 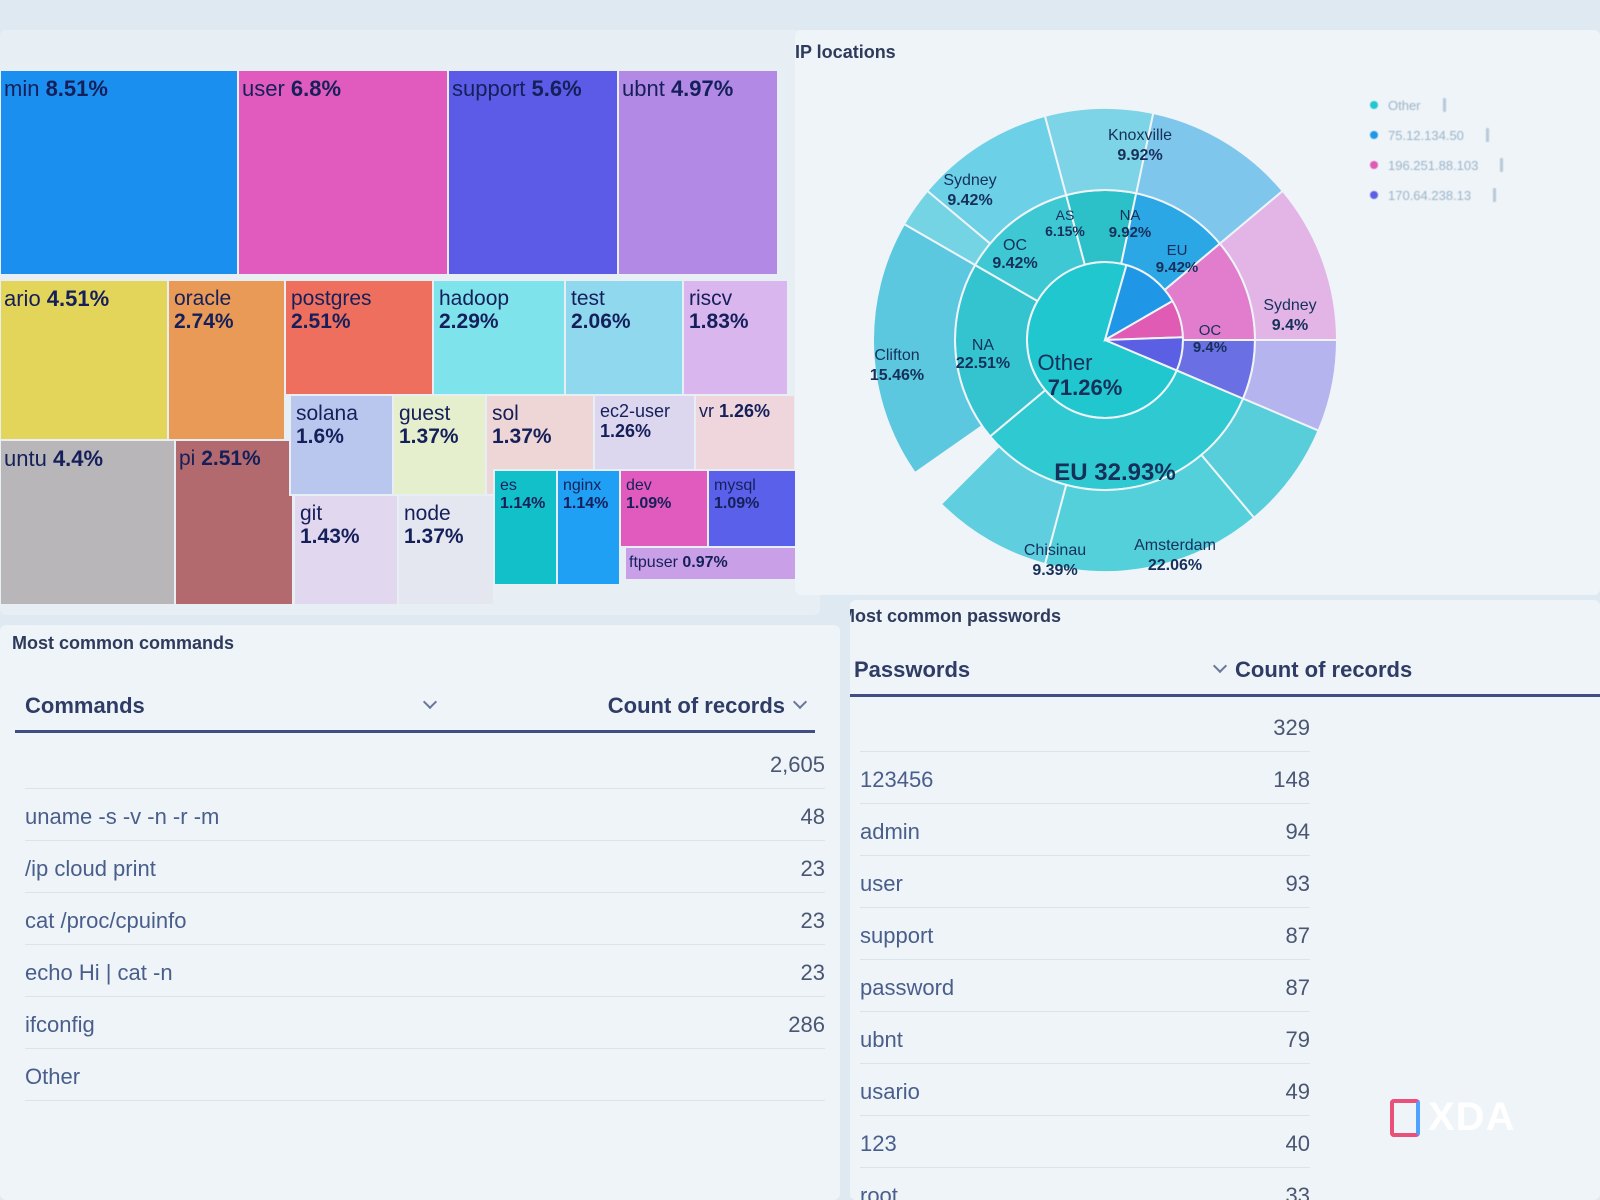 What do you see at coordinates (425, 971) in the screenshot?
I see `table-row: echo Hi | cat -n 23` at bounding box center [425, 971].